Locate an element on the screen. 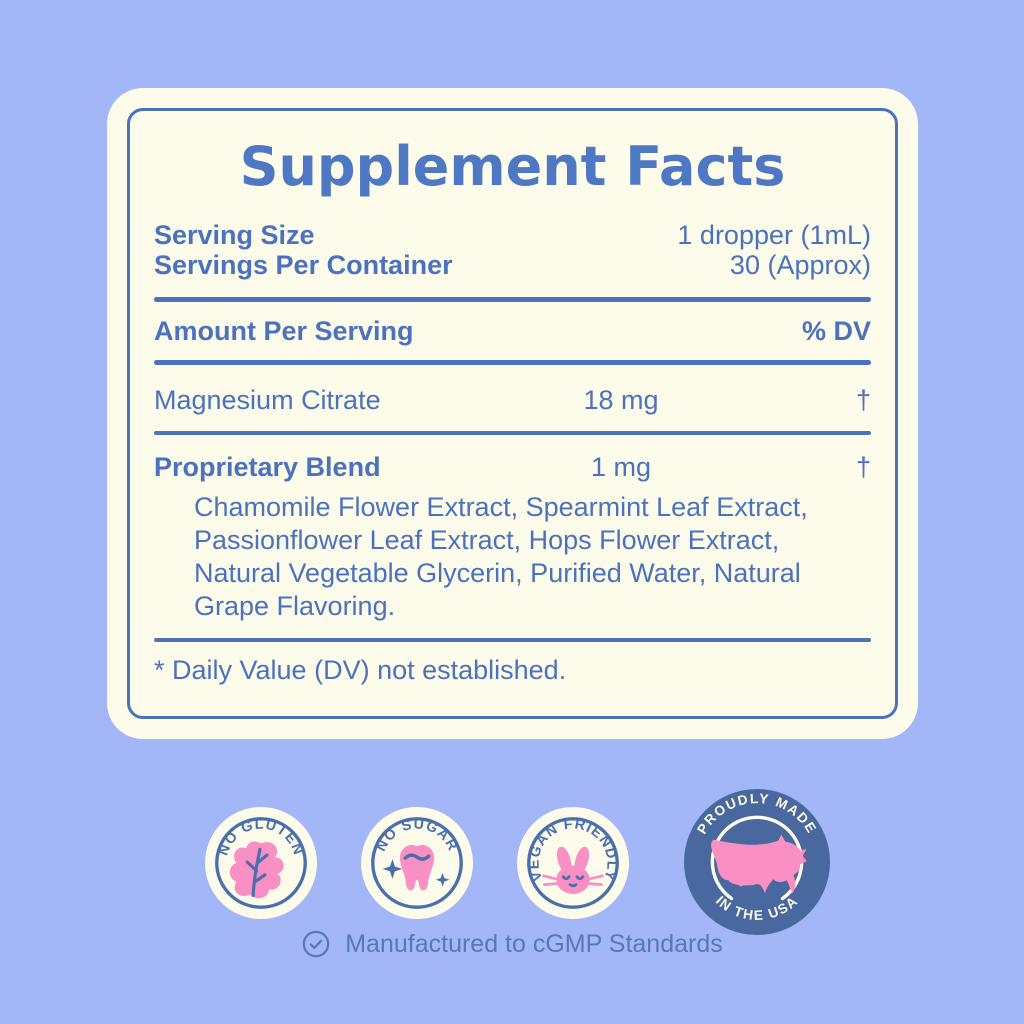 Image resolution: width=1024 pixels, height=1024 pixels. serving-size-value: 1 dropper (1mL) is located at coordinates (774, 234).